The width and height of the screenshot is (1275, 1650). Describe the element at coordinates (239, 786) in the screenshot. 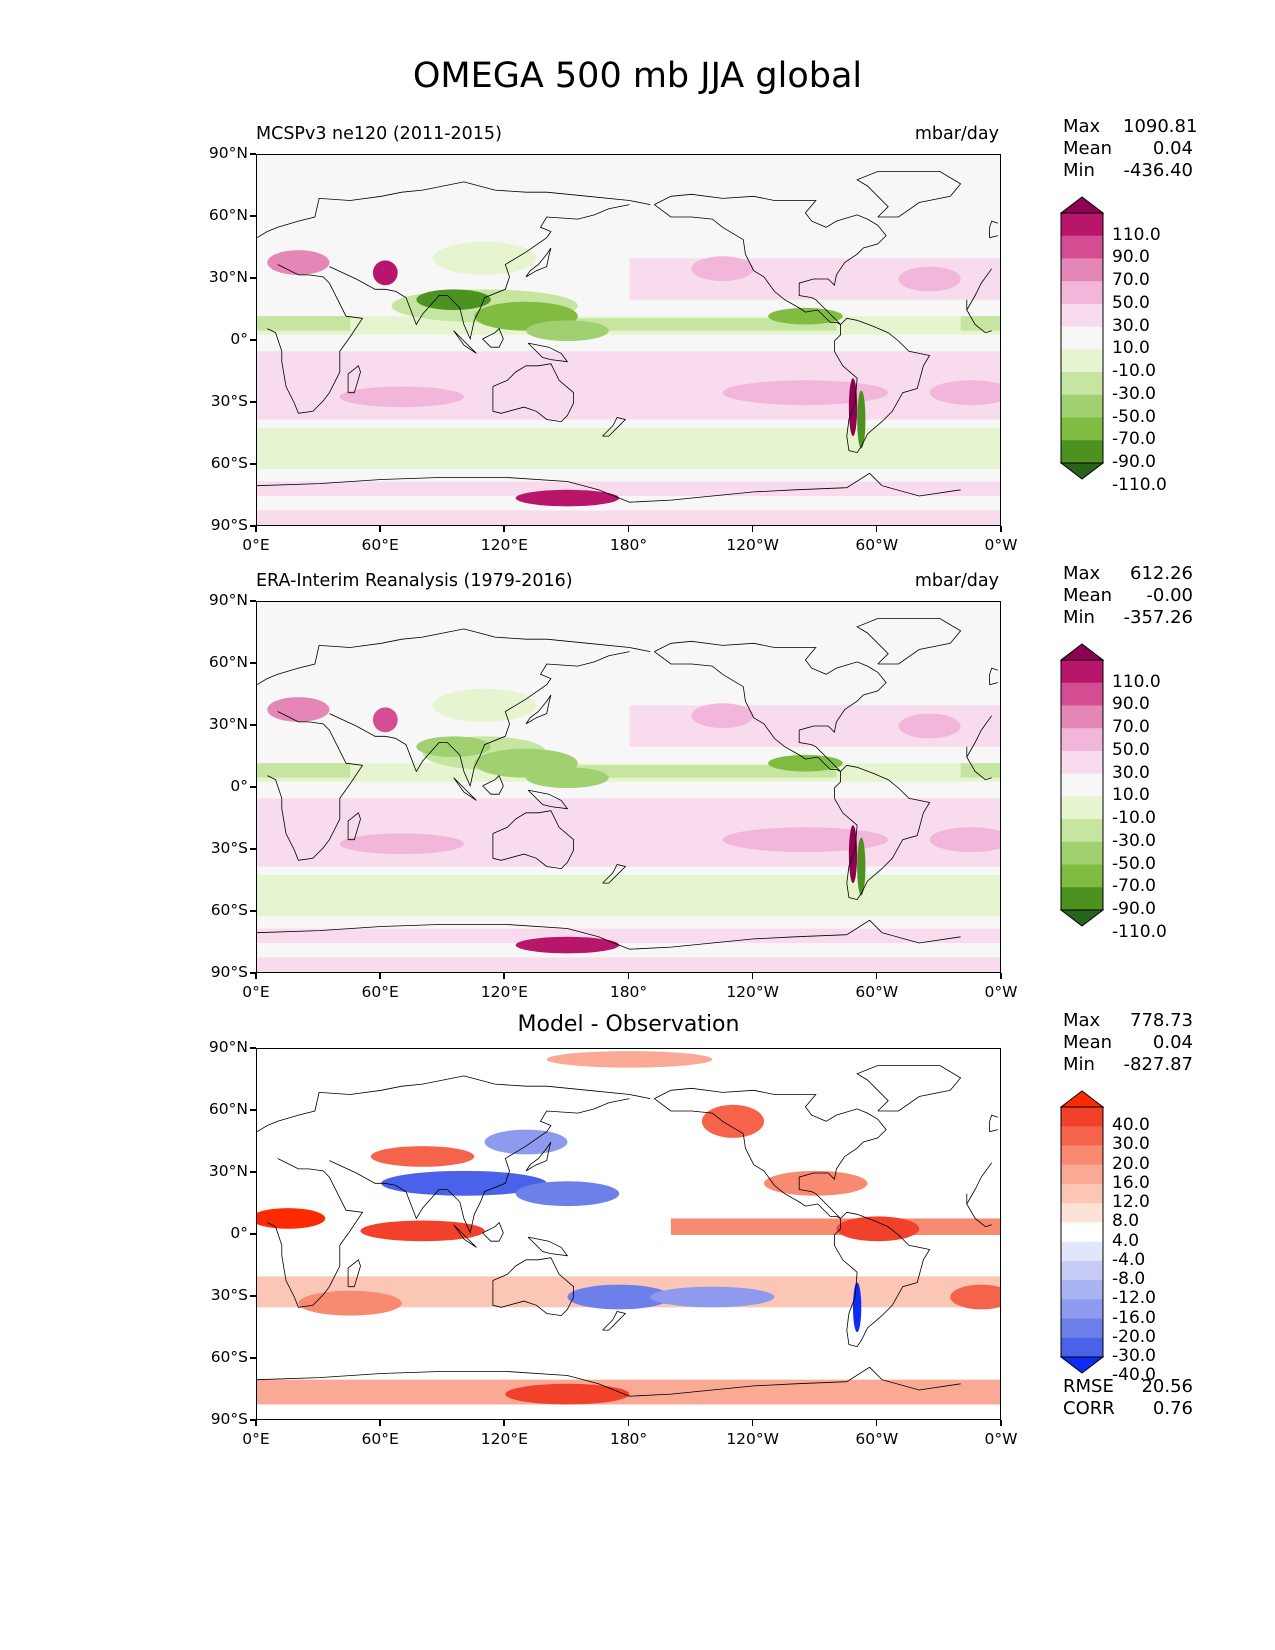

I see `y-tick-label: 0°` at that location.